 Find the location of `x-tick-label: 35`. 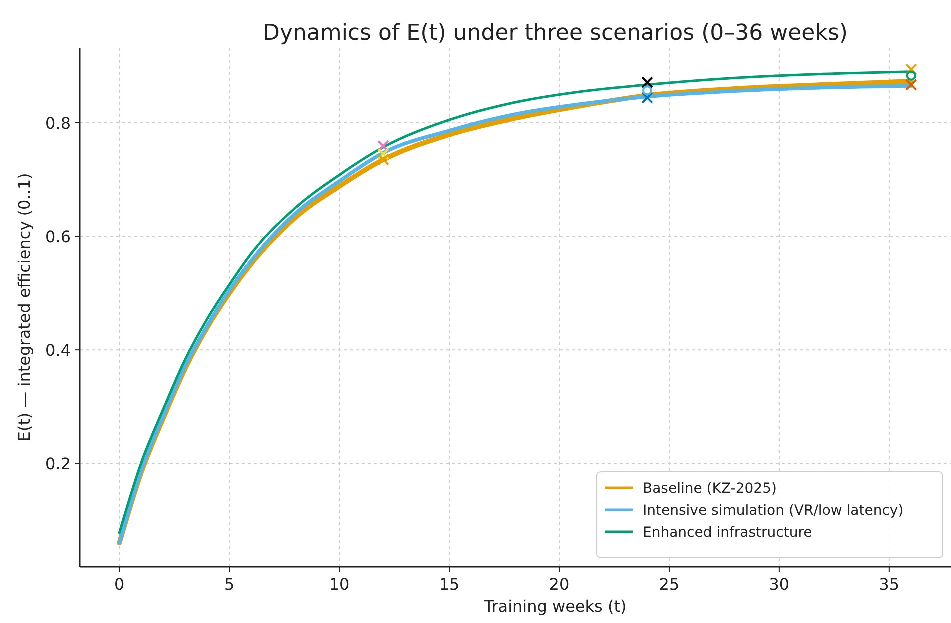

x-tick-label: 35 is located at coordinates (889, 584).